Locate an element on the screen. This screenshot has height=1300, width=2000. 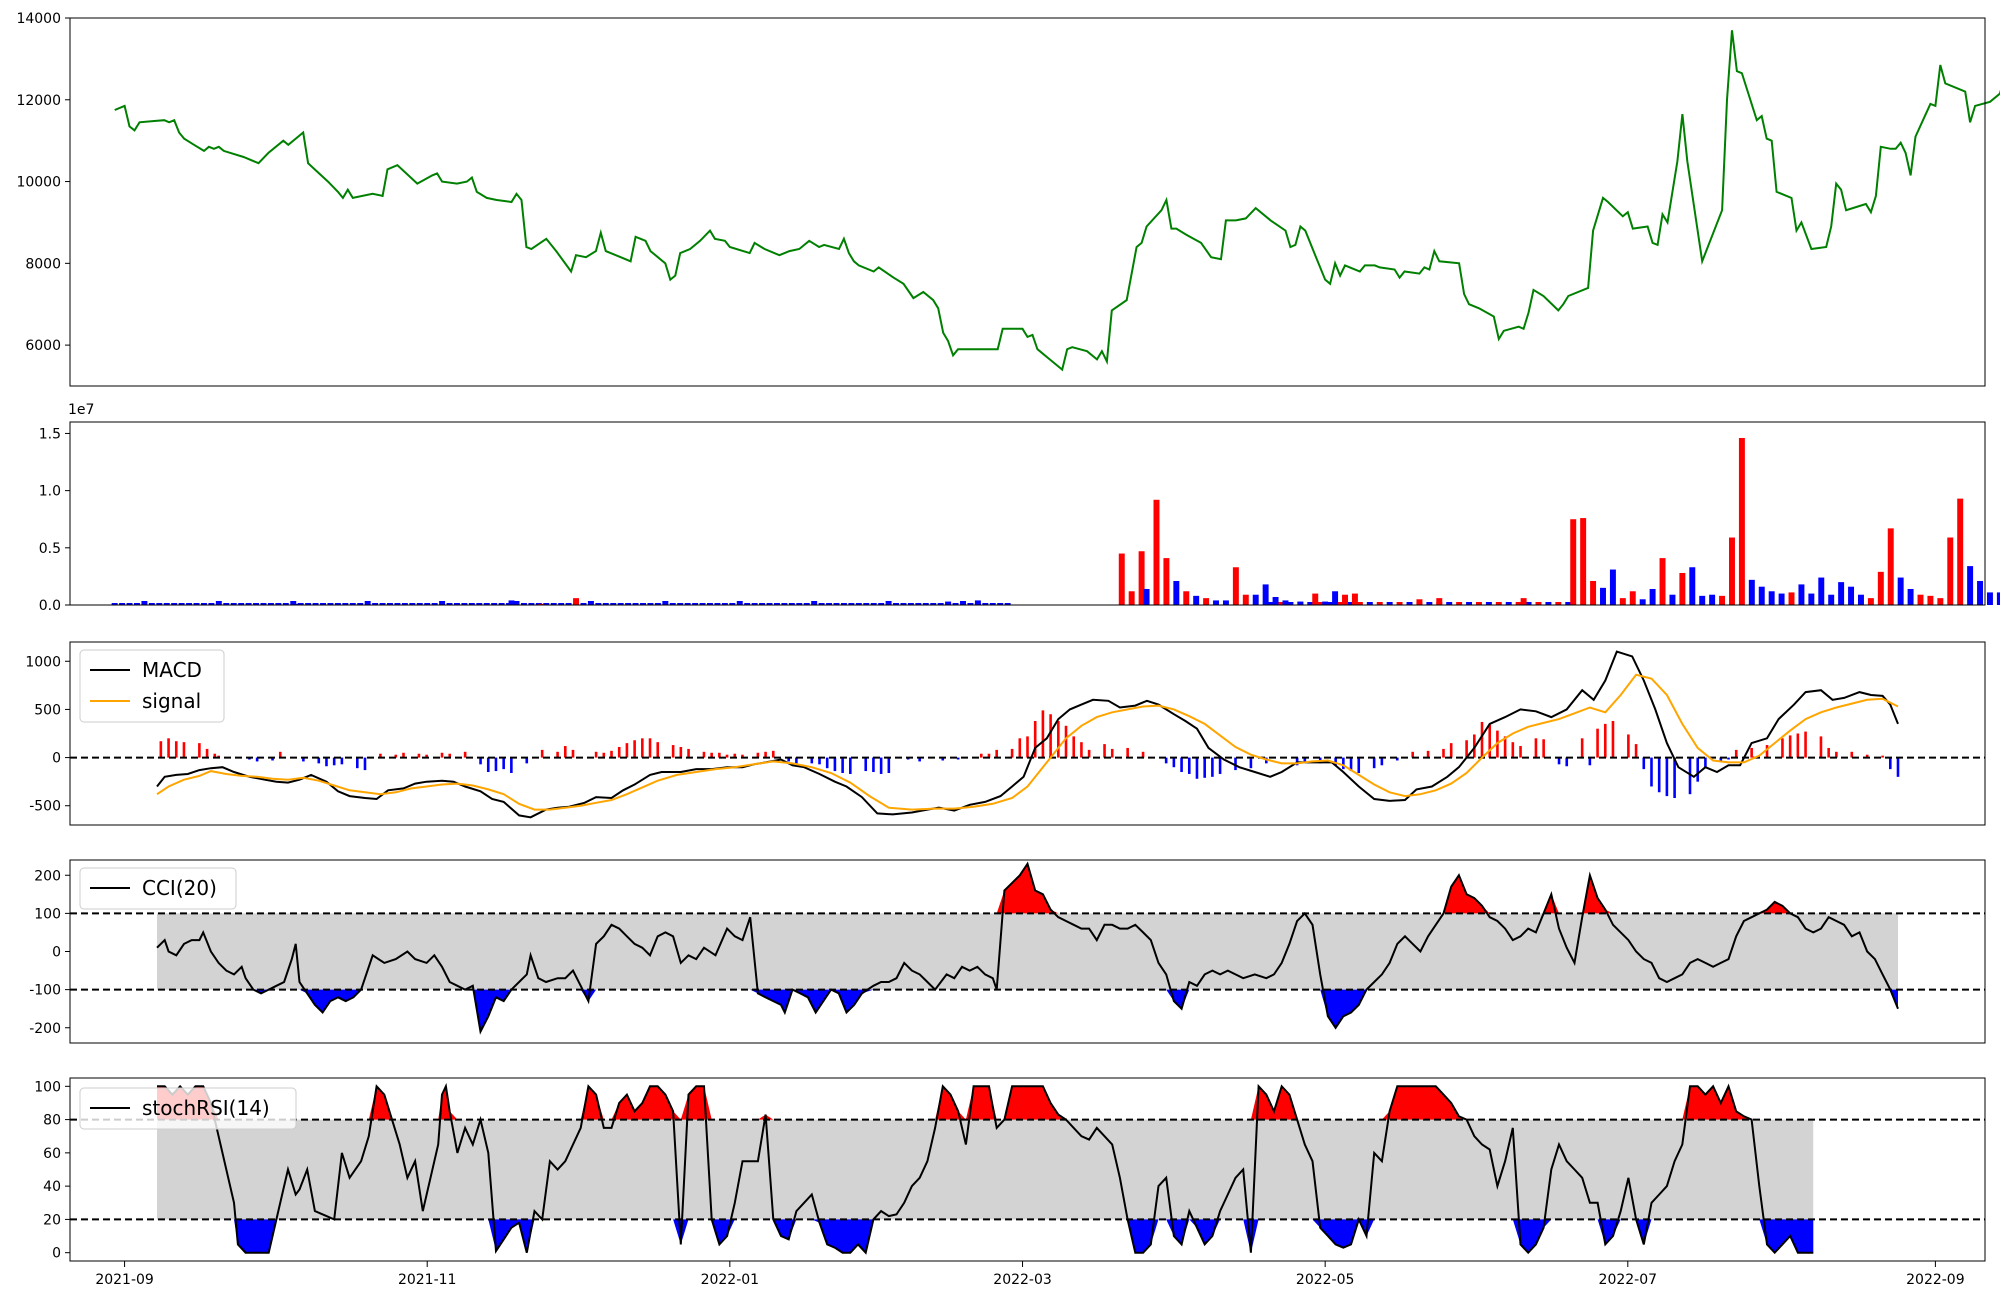
macd-panel: -500 0 500 1000 MACD signal is located at coordinates (1005, 733).